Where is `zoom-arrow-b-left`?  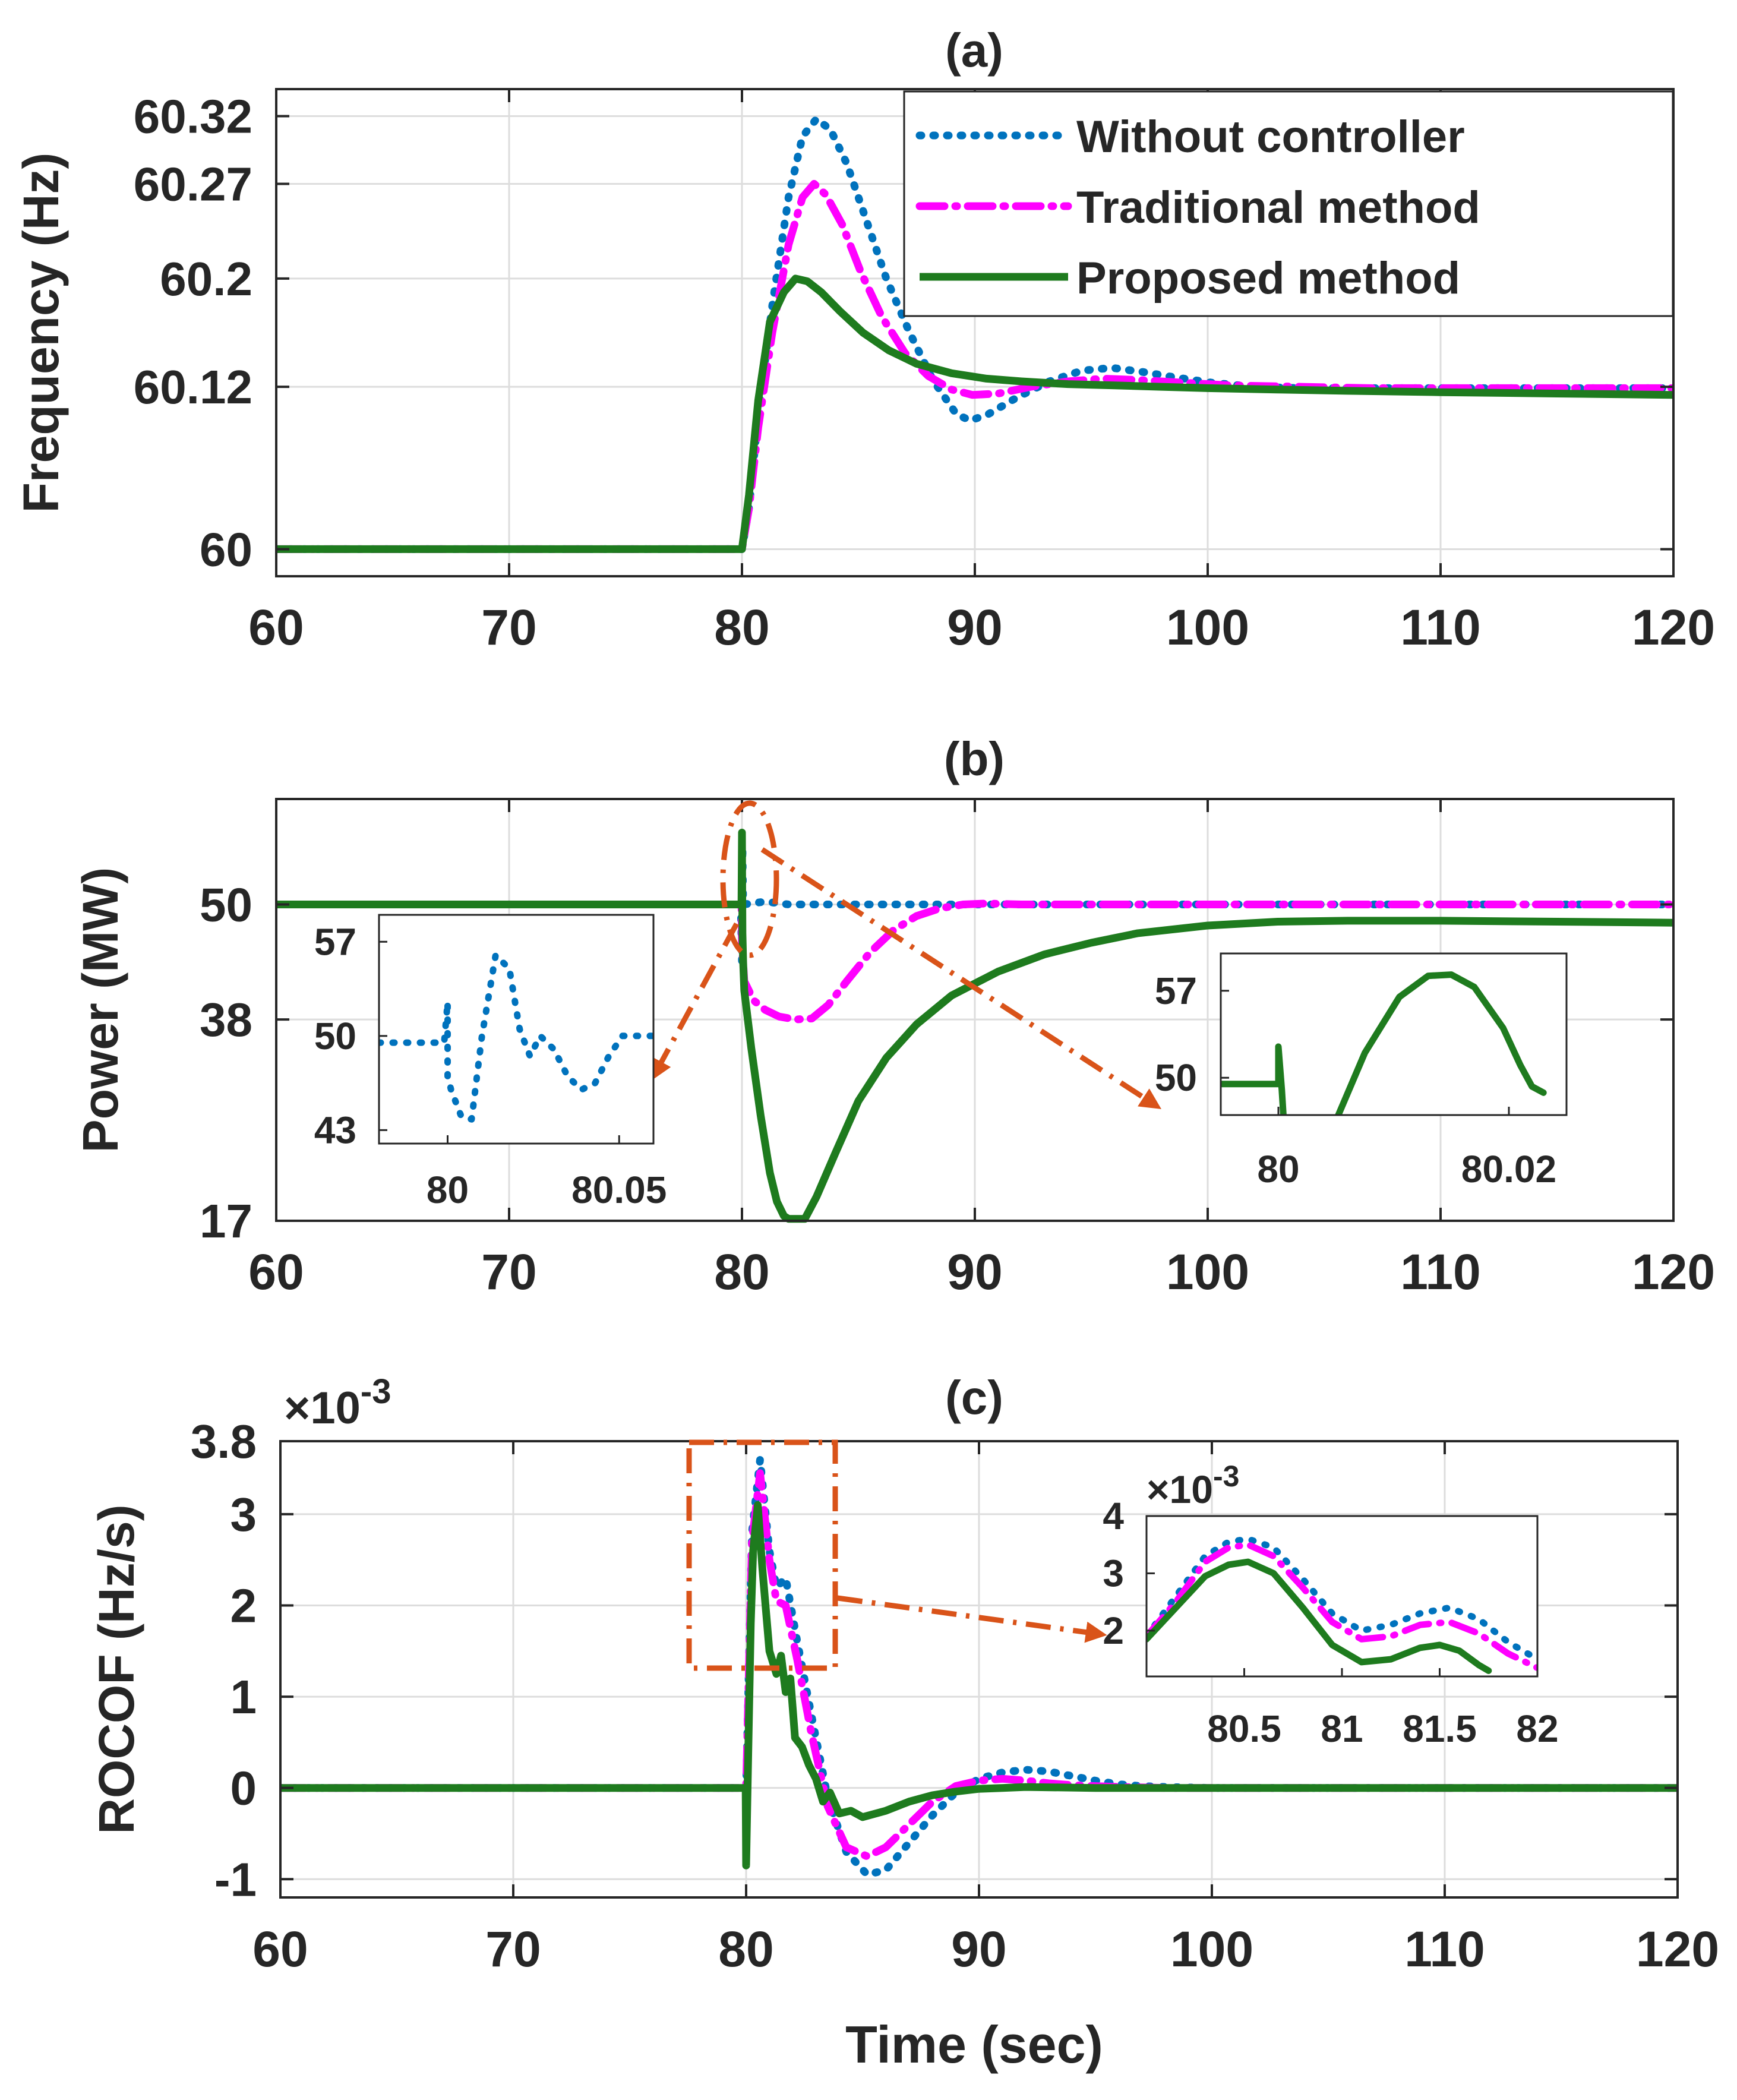
zoom-arrow-b-left is located at coordinates (694, 1001).